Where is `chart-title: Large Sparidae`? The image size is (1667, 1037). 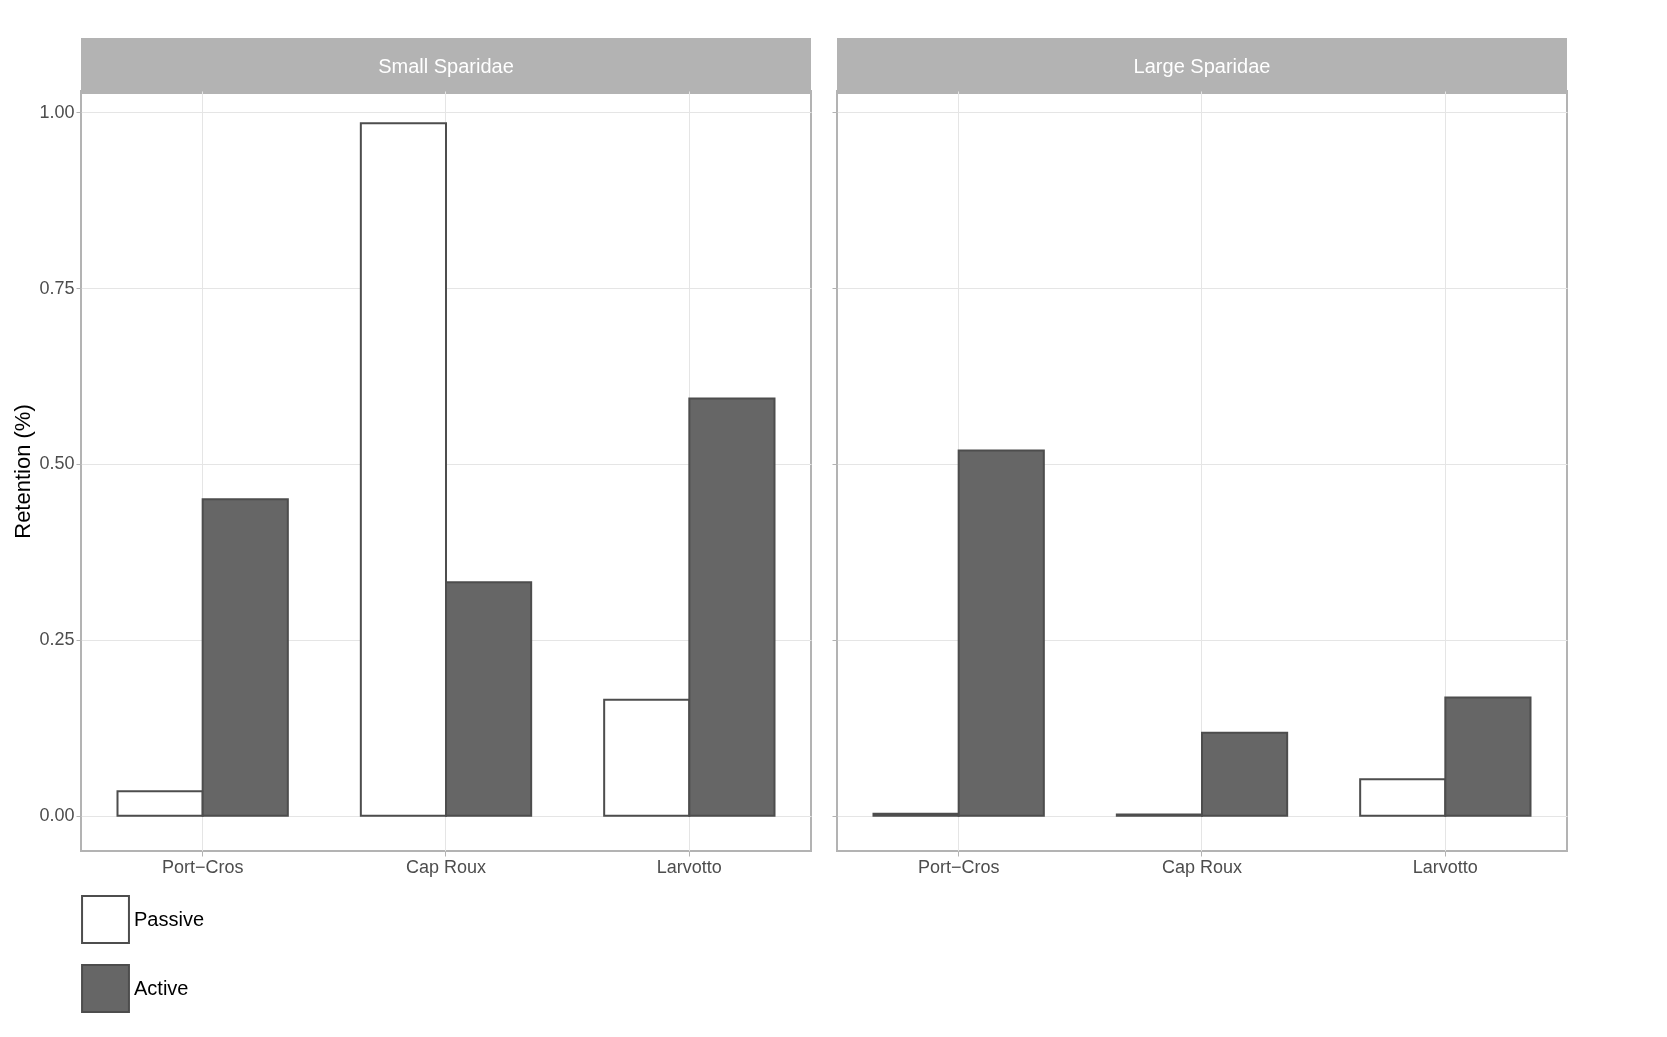
chart-title: Large Sparidae is located at coordinates (1202, 66).